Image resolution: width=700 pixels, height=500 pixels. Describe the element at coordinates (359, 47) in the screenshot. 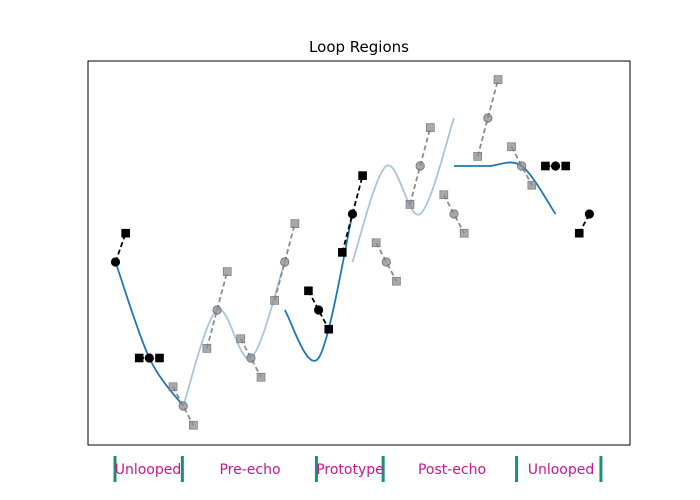

I see `chart-title: Loop Regions` at that location.